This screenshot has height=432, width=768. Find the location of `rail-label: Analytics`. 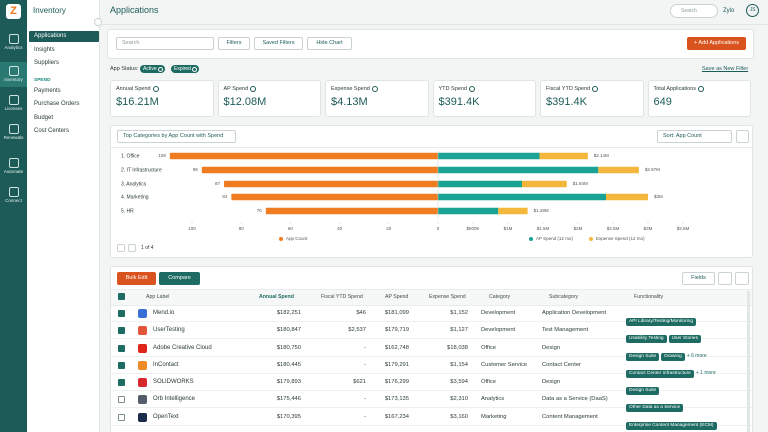

rail-label: Analytics is located at coordinates (13, 47).